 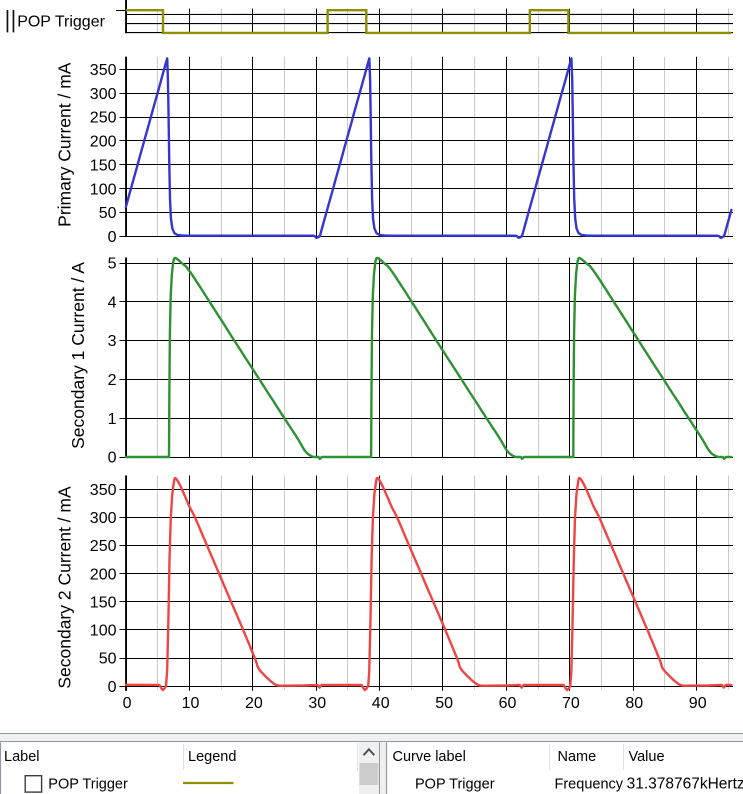 I want to click on svg-text: Secondary 2 Current / mA, so click(x=65, y=587).